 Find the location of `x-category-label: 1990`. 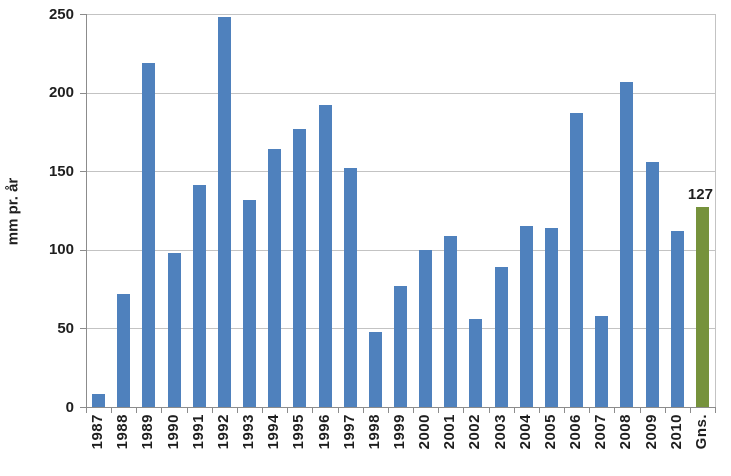

x-category-label: 1990 is located at coordinates (173, 432).